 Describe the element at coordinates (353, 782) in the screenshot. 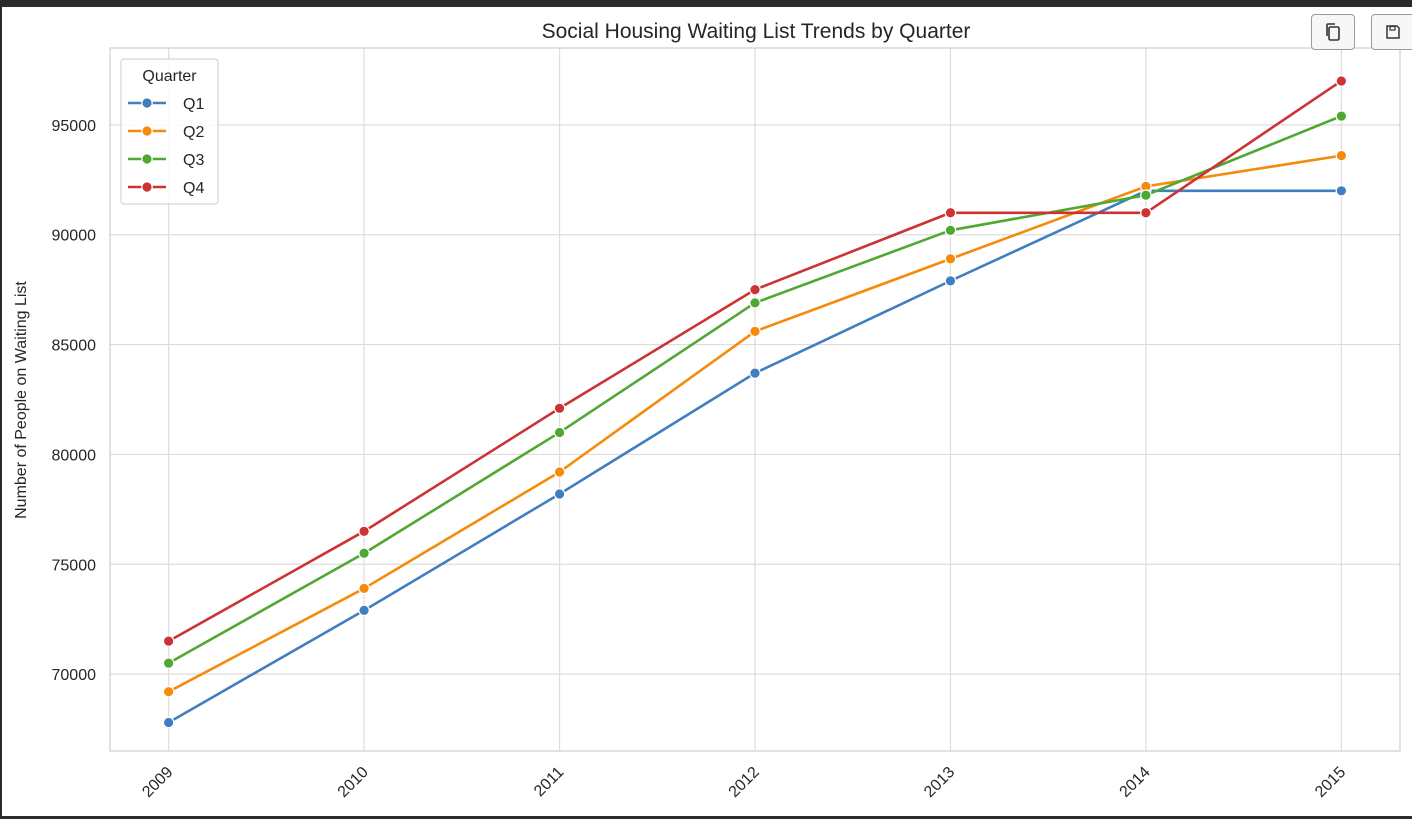

I see `x-tick-label: 2010` at that location.